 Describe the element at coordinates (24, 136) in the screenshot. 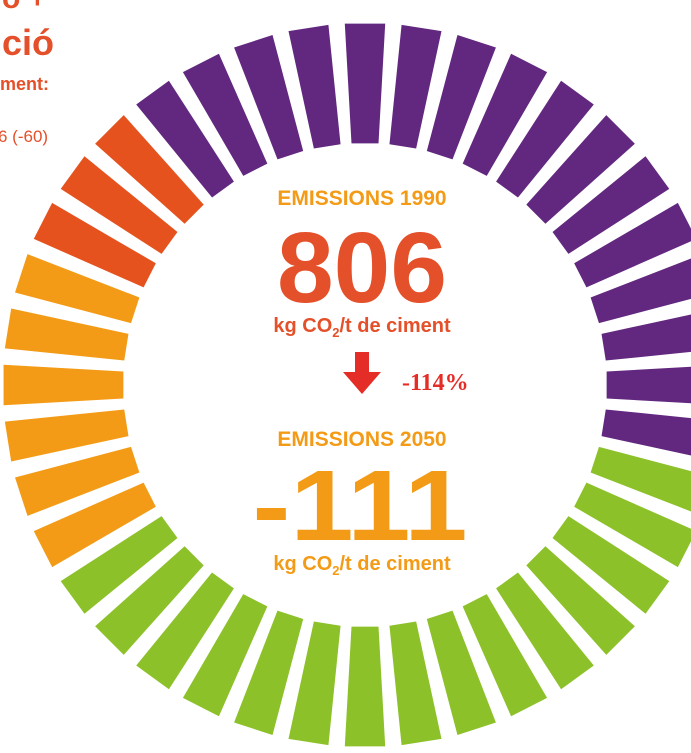

I see `side-text: 6 (-60)` at that location.